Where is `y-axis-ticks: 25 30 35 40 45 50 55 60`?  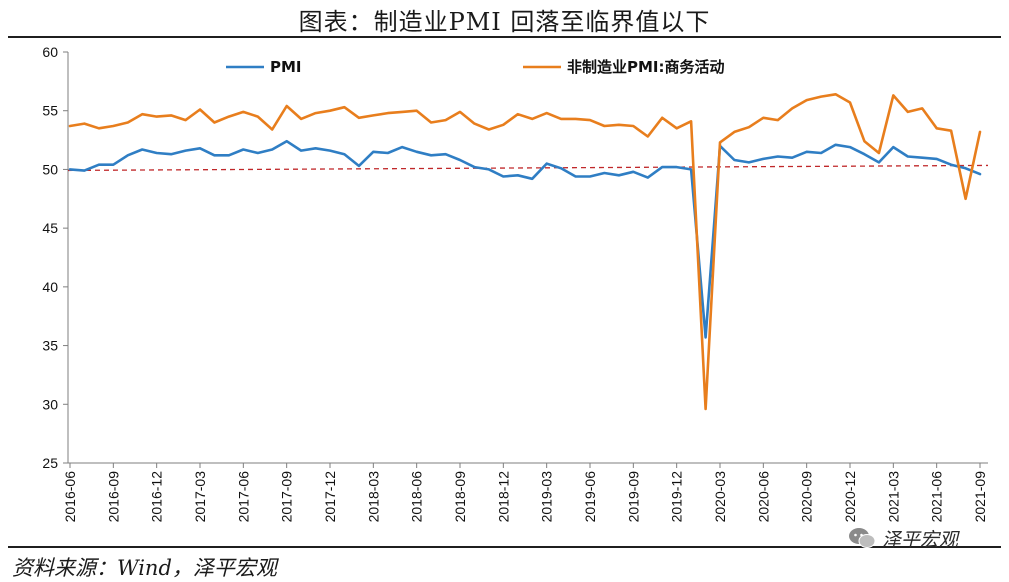 y-axis-ticks: 25 30 35 40 45 50 55 60 is located at coordinates (55, 257).